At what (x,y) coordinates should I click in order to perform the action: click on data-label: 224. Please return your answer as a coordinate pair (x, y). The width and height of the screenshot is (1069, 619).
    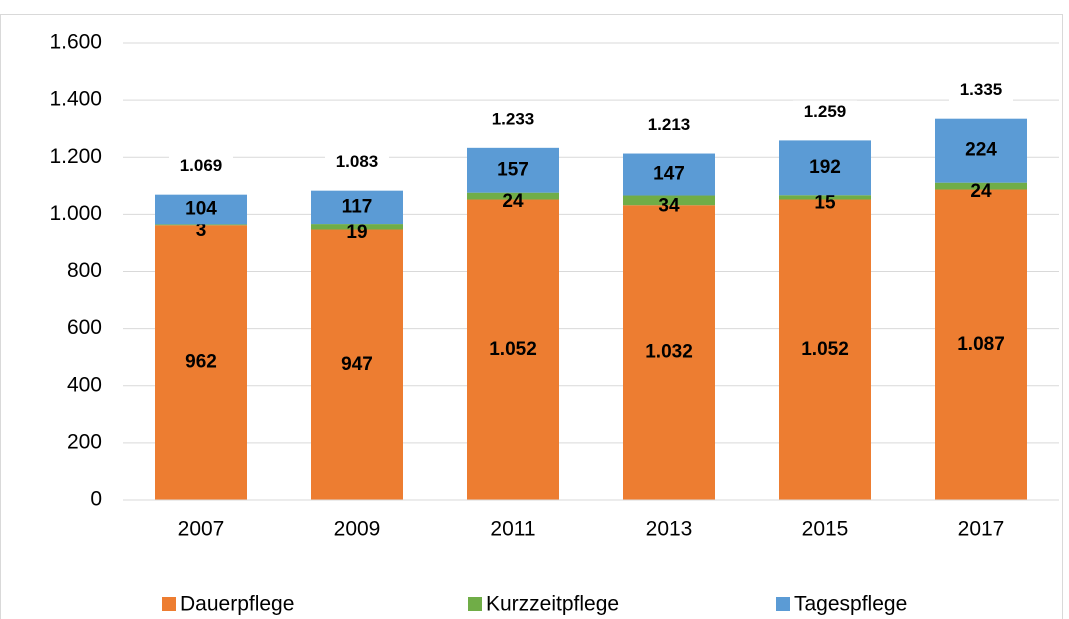
    Looking at the image, I should click on (981, 150).